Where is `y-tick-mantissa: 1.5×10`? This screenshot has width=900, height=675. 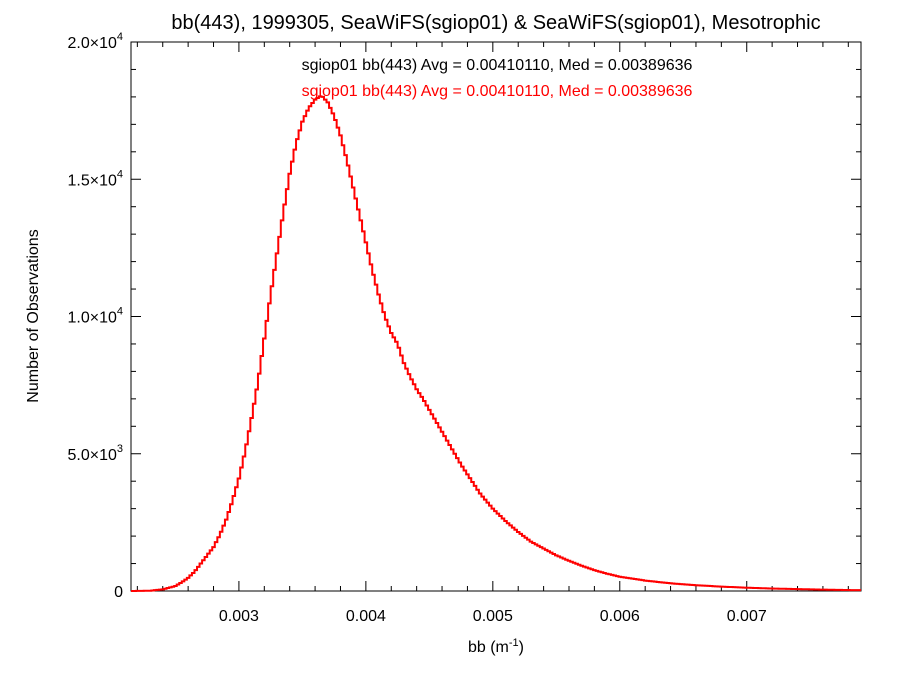 y-tick-mantissa: 1.5×10 is located at coordinates (91, 180).